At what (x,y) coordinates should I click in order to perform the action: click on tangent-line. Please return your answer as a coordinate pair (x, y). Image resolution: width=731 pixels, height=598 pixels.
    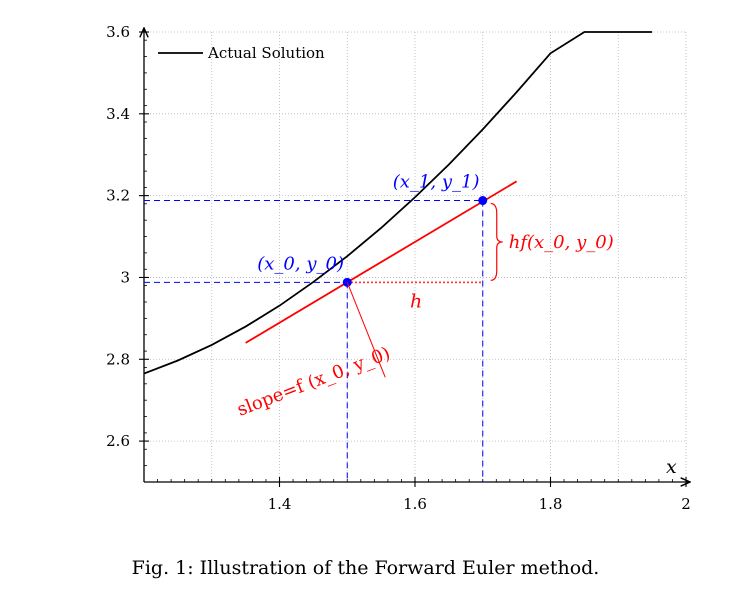
    Looking at the image, I should click on (381, 262).